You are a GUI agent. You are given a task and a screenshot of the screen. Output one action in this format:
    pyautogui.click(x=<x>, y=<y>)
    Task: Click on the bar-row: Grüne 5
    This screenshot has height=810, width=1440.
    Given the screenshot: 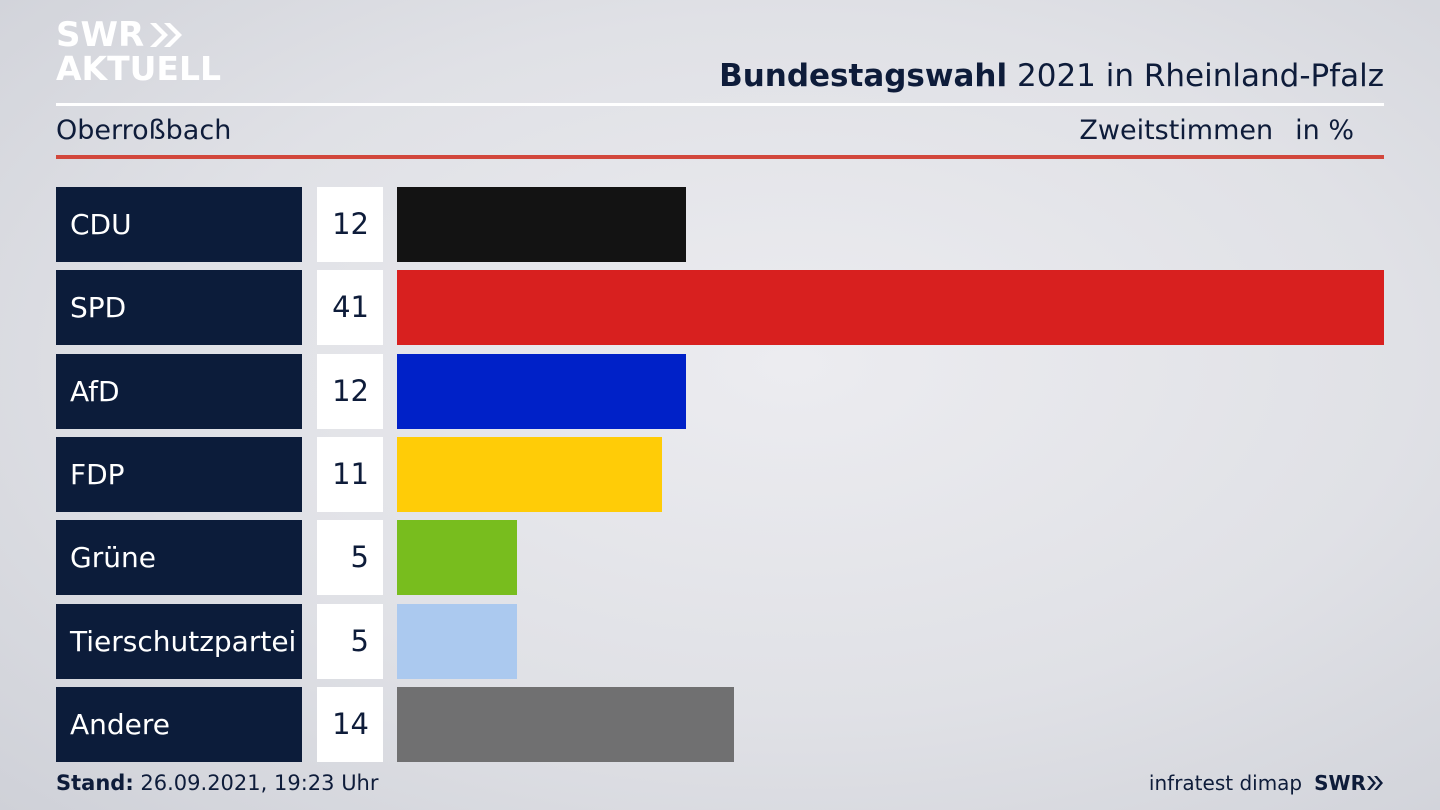 What is the action you would take?
    pyautogui.click(x=720, y=557)
    